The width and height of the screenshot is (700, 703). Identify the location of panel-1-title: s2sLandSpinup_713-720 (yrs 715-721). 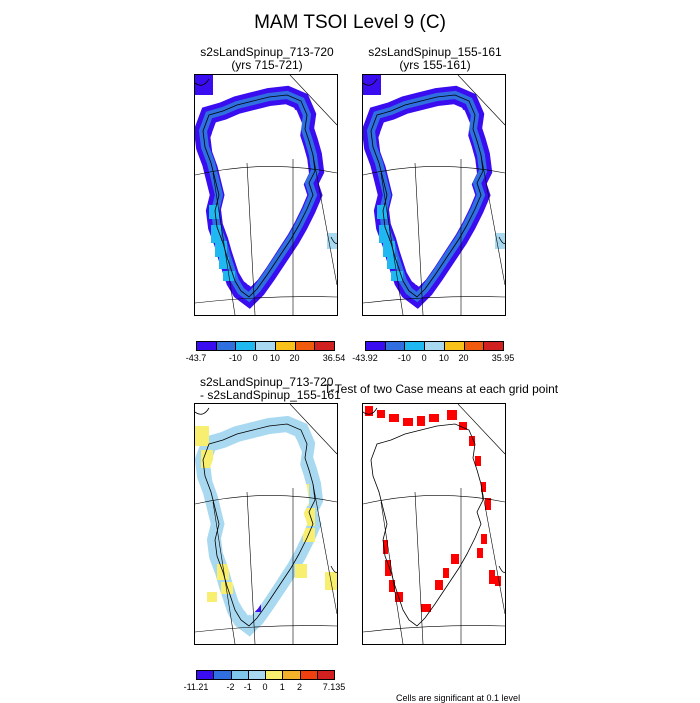
(267, 59).